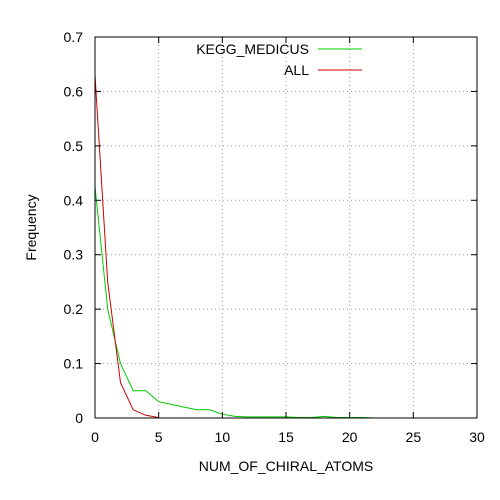 This screenshot has height=500, width=500. Describe the element at coordinates (74, 37) in the screenshot. I see `y-tick-label: 0.7` at that location.